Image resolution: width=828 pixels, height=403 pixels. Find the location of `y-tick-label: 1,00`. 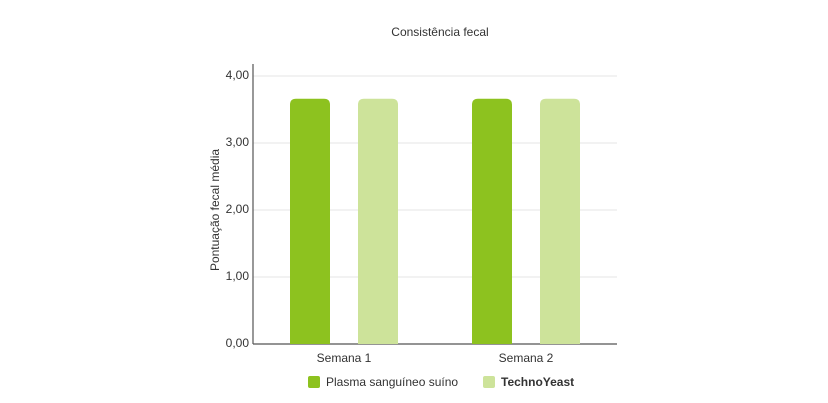

y-tick-label: 1,00 is located at coordinates (238, 276).